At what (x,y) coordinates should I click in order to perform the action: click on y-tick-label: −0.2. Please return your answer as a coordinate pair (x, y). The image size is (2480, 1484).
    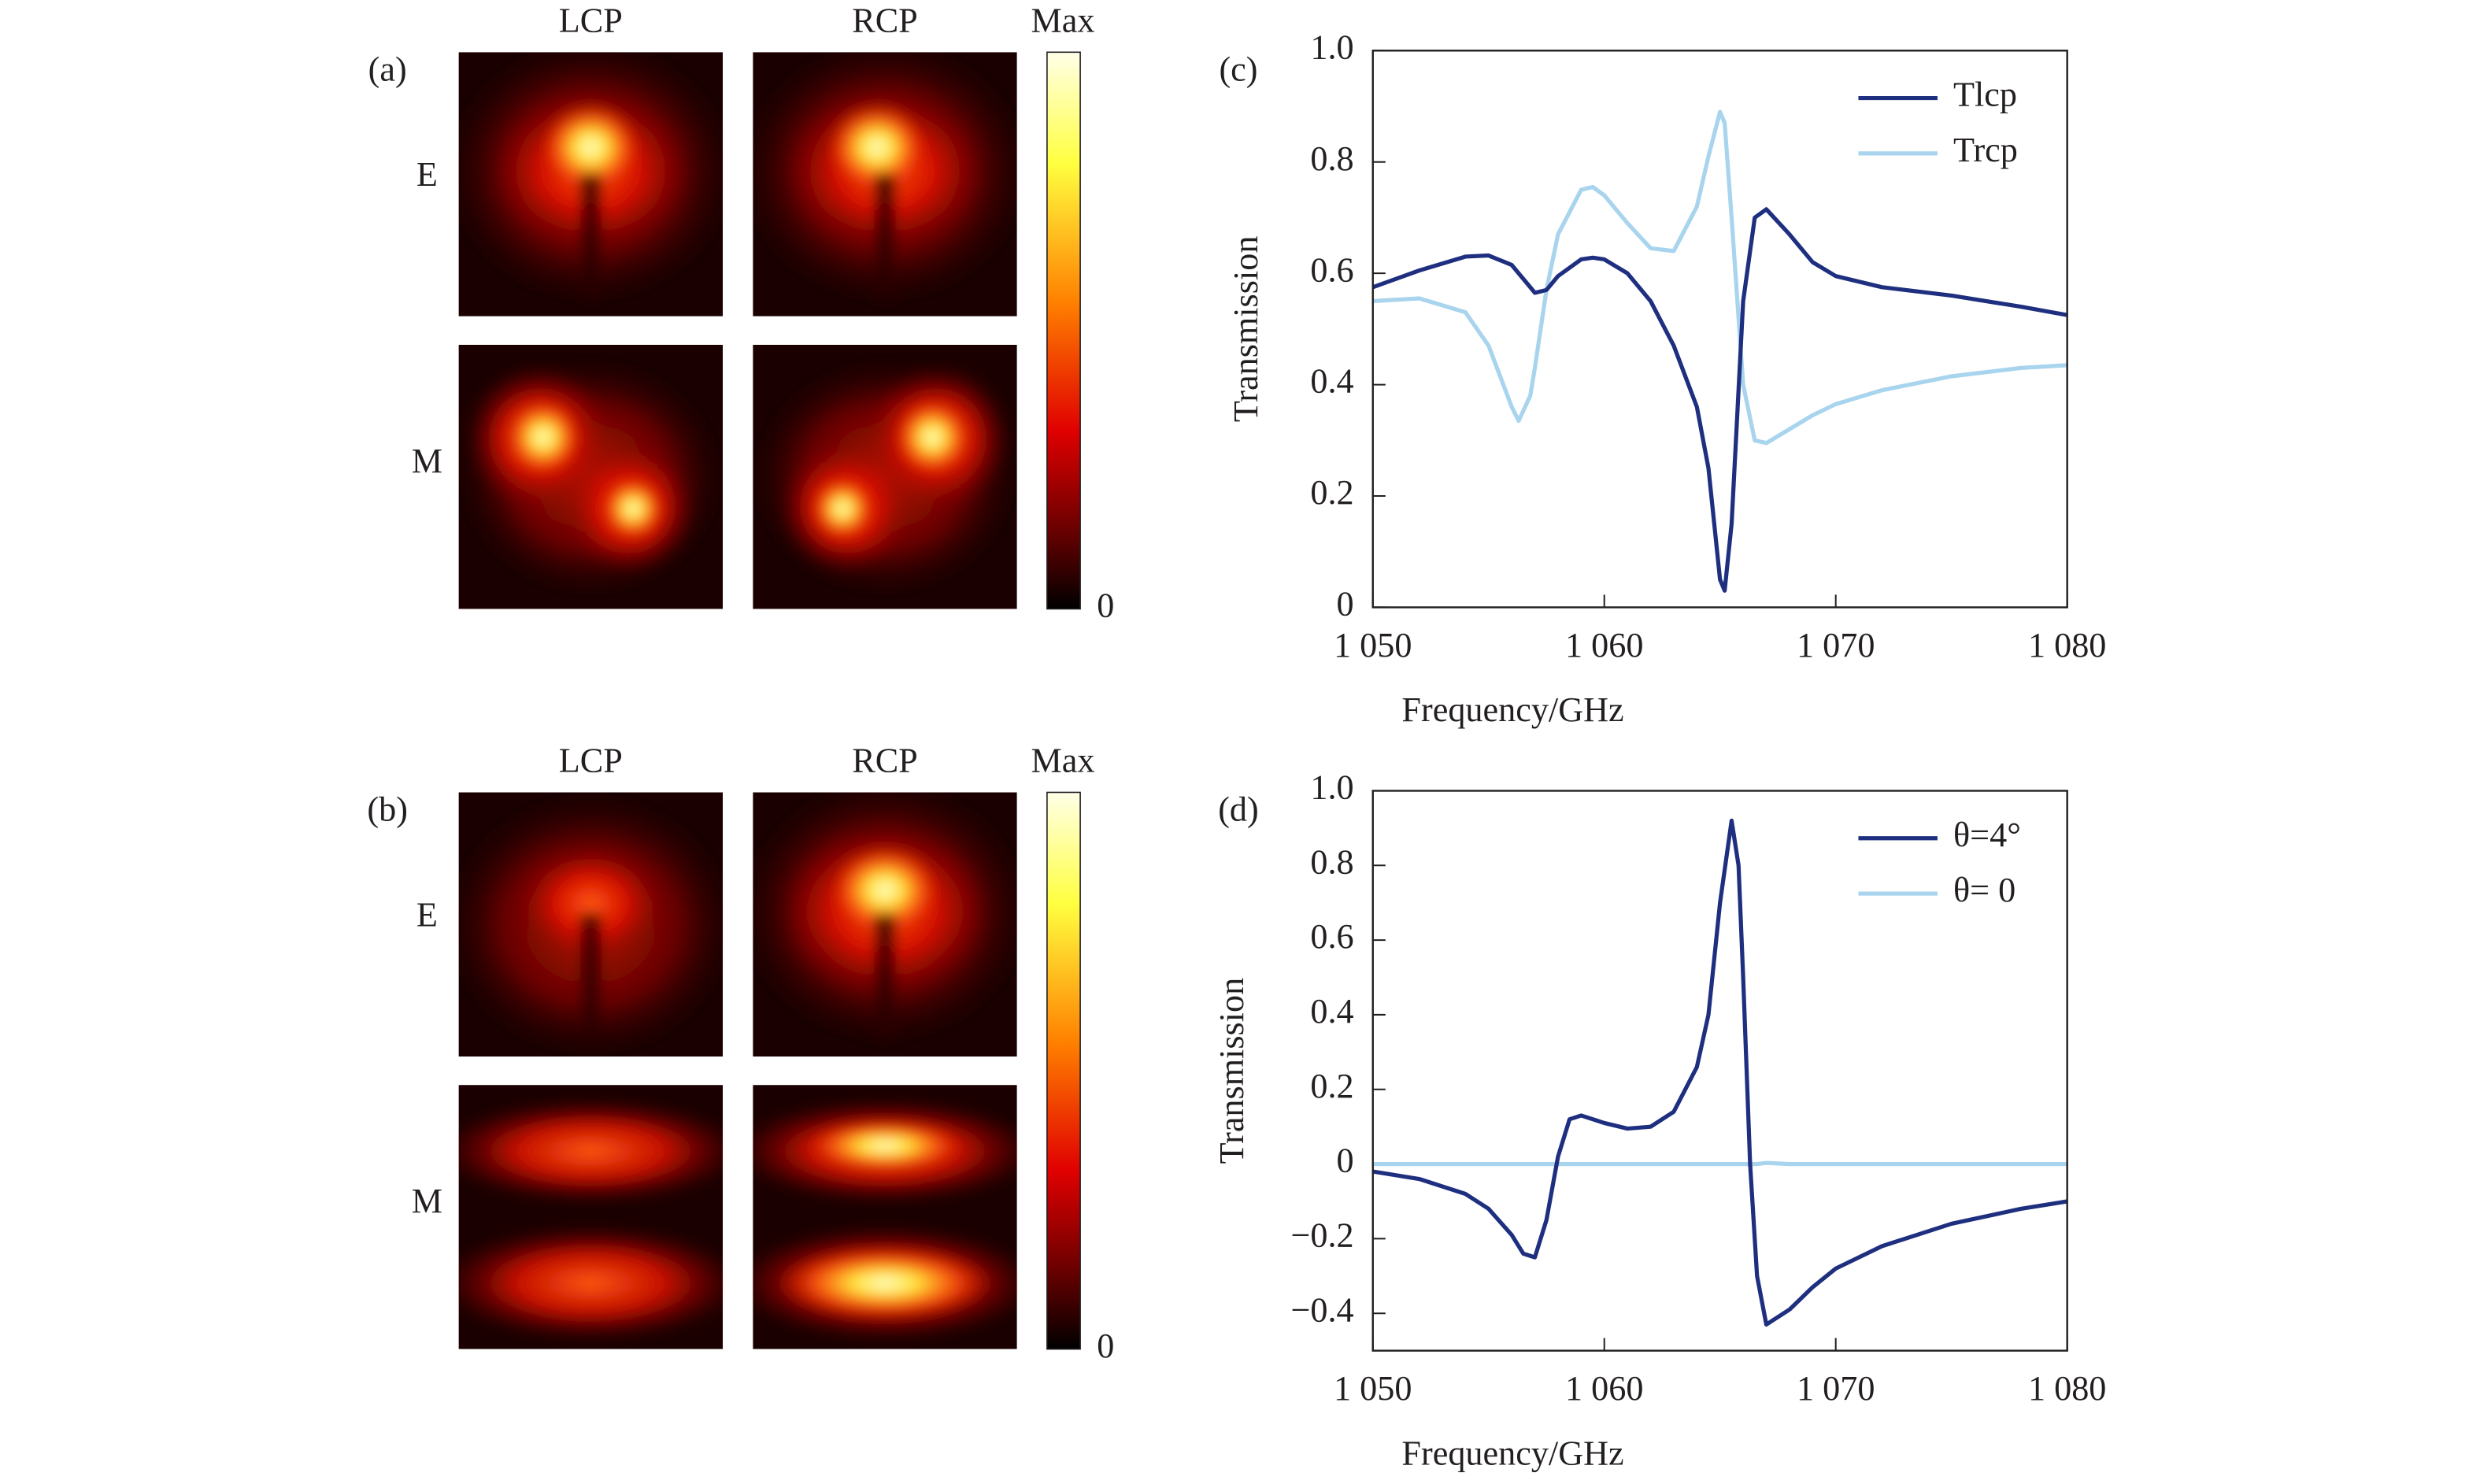
    Looking at the image, I should click on (1321, 1236).